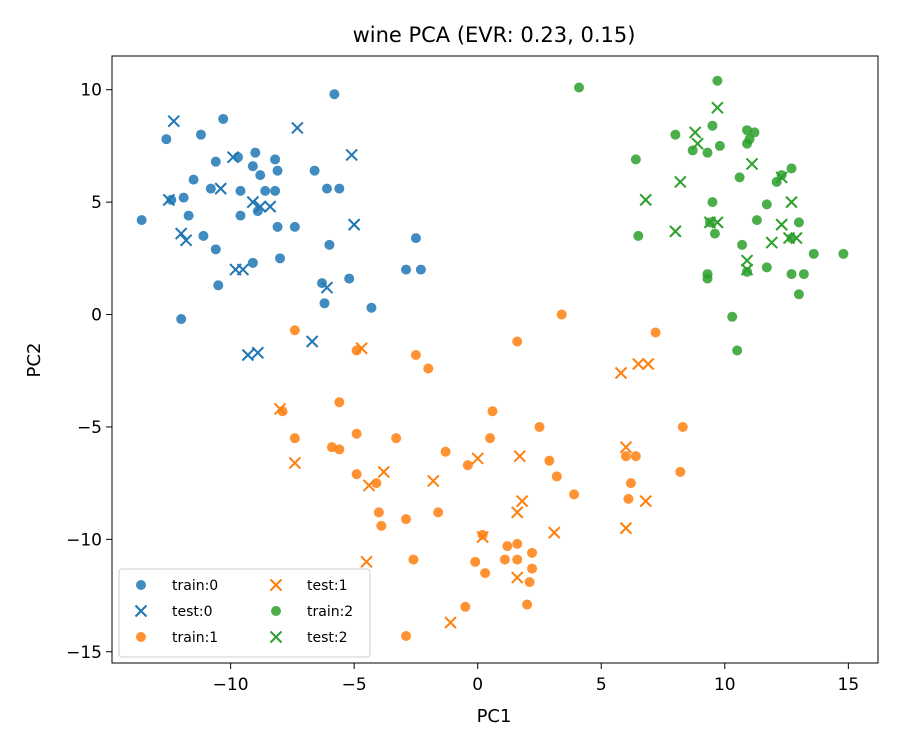  I want to click on x-tick-label: −5, so click(354, 685).